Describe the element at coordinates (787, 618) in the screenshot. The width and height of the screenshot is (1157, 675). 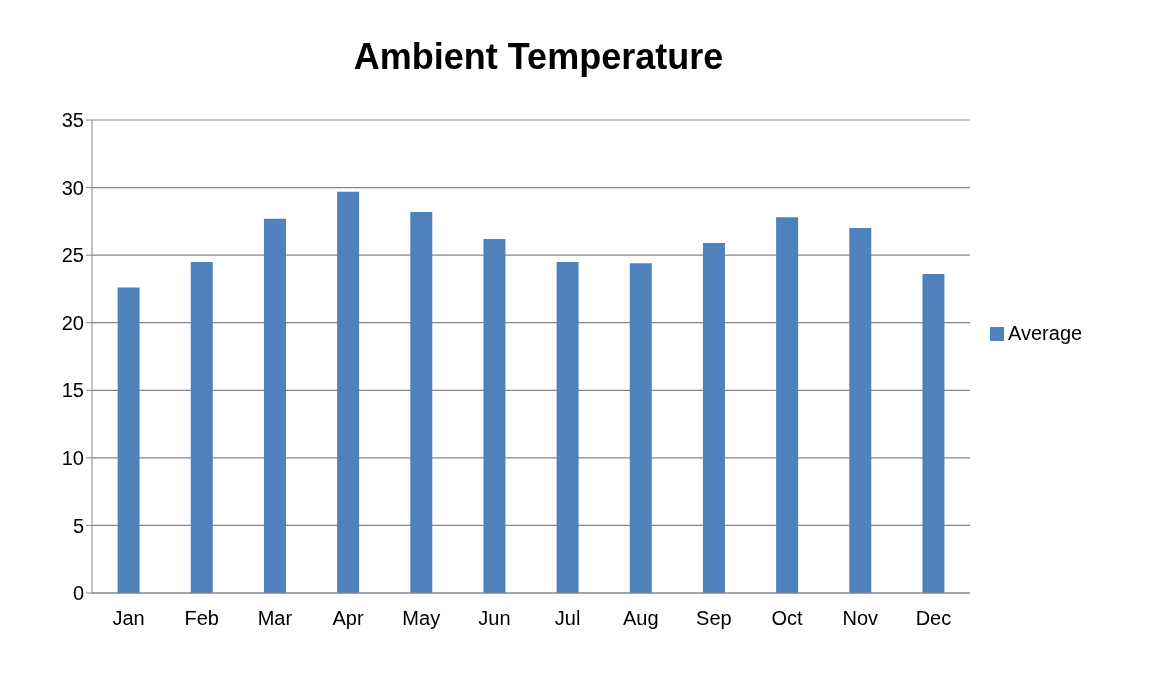
I see `x-tick-label: Oct` at that location.